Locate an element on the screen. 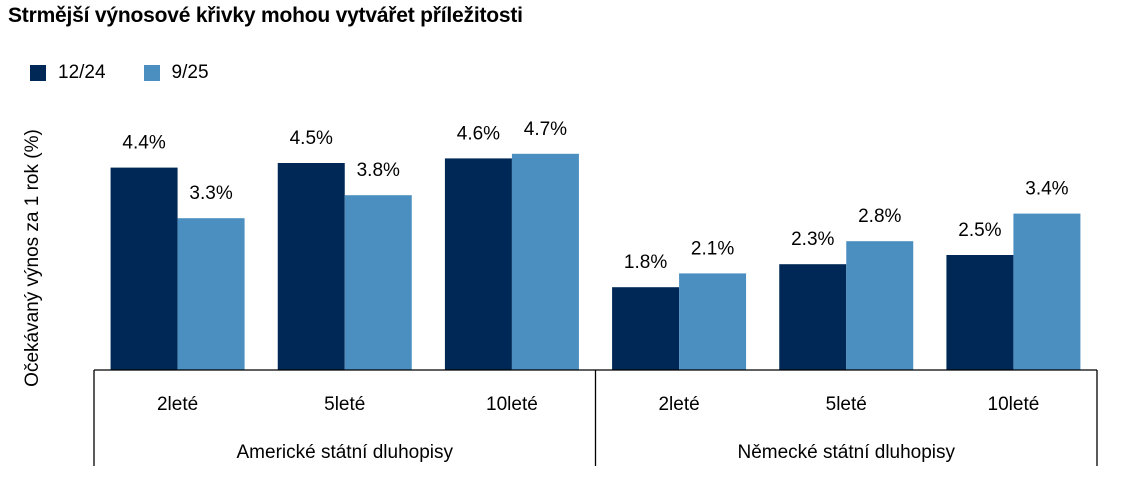 The image size is (1123, 498). data-label-12-24-0: 4.4% is located at coordinates (143, 143).